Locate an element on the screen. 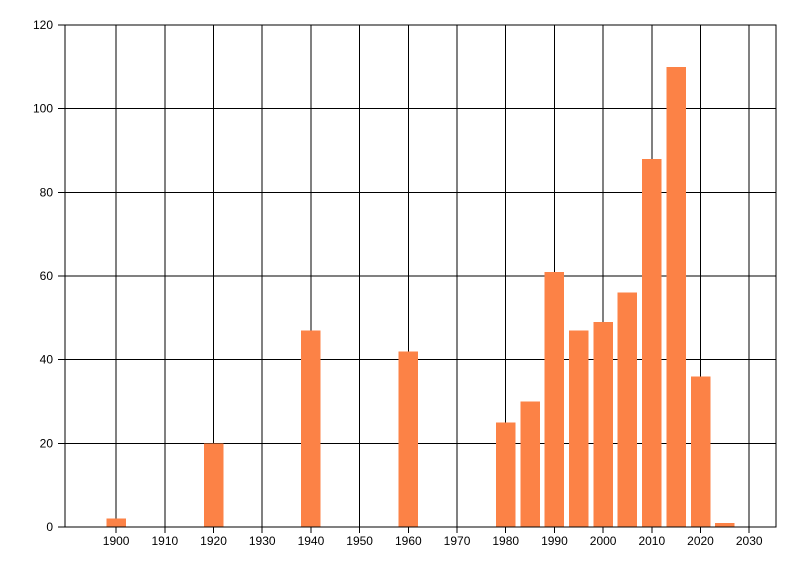  bar-1920 is located at coordinates (213, 485).